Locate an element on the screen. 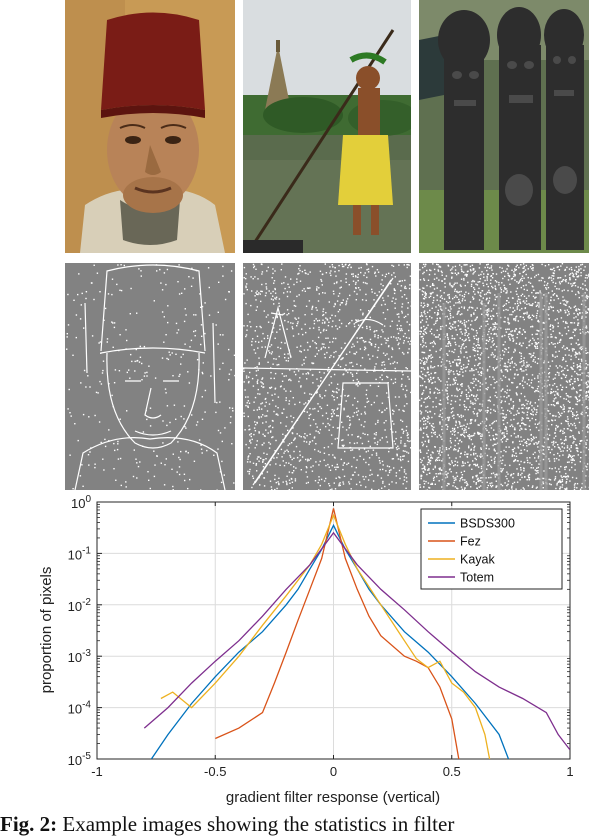 The image size is (592, 840). totem-edge-map is located at coordinates (504, 376).